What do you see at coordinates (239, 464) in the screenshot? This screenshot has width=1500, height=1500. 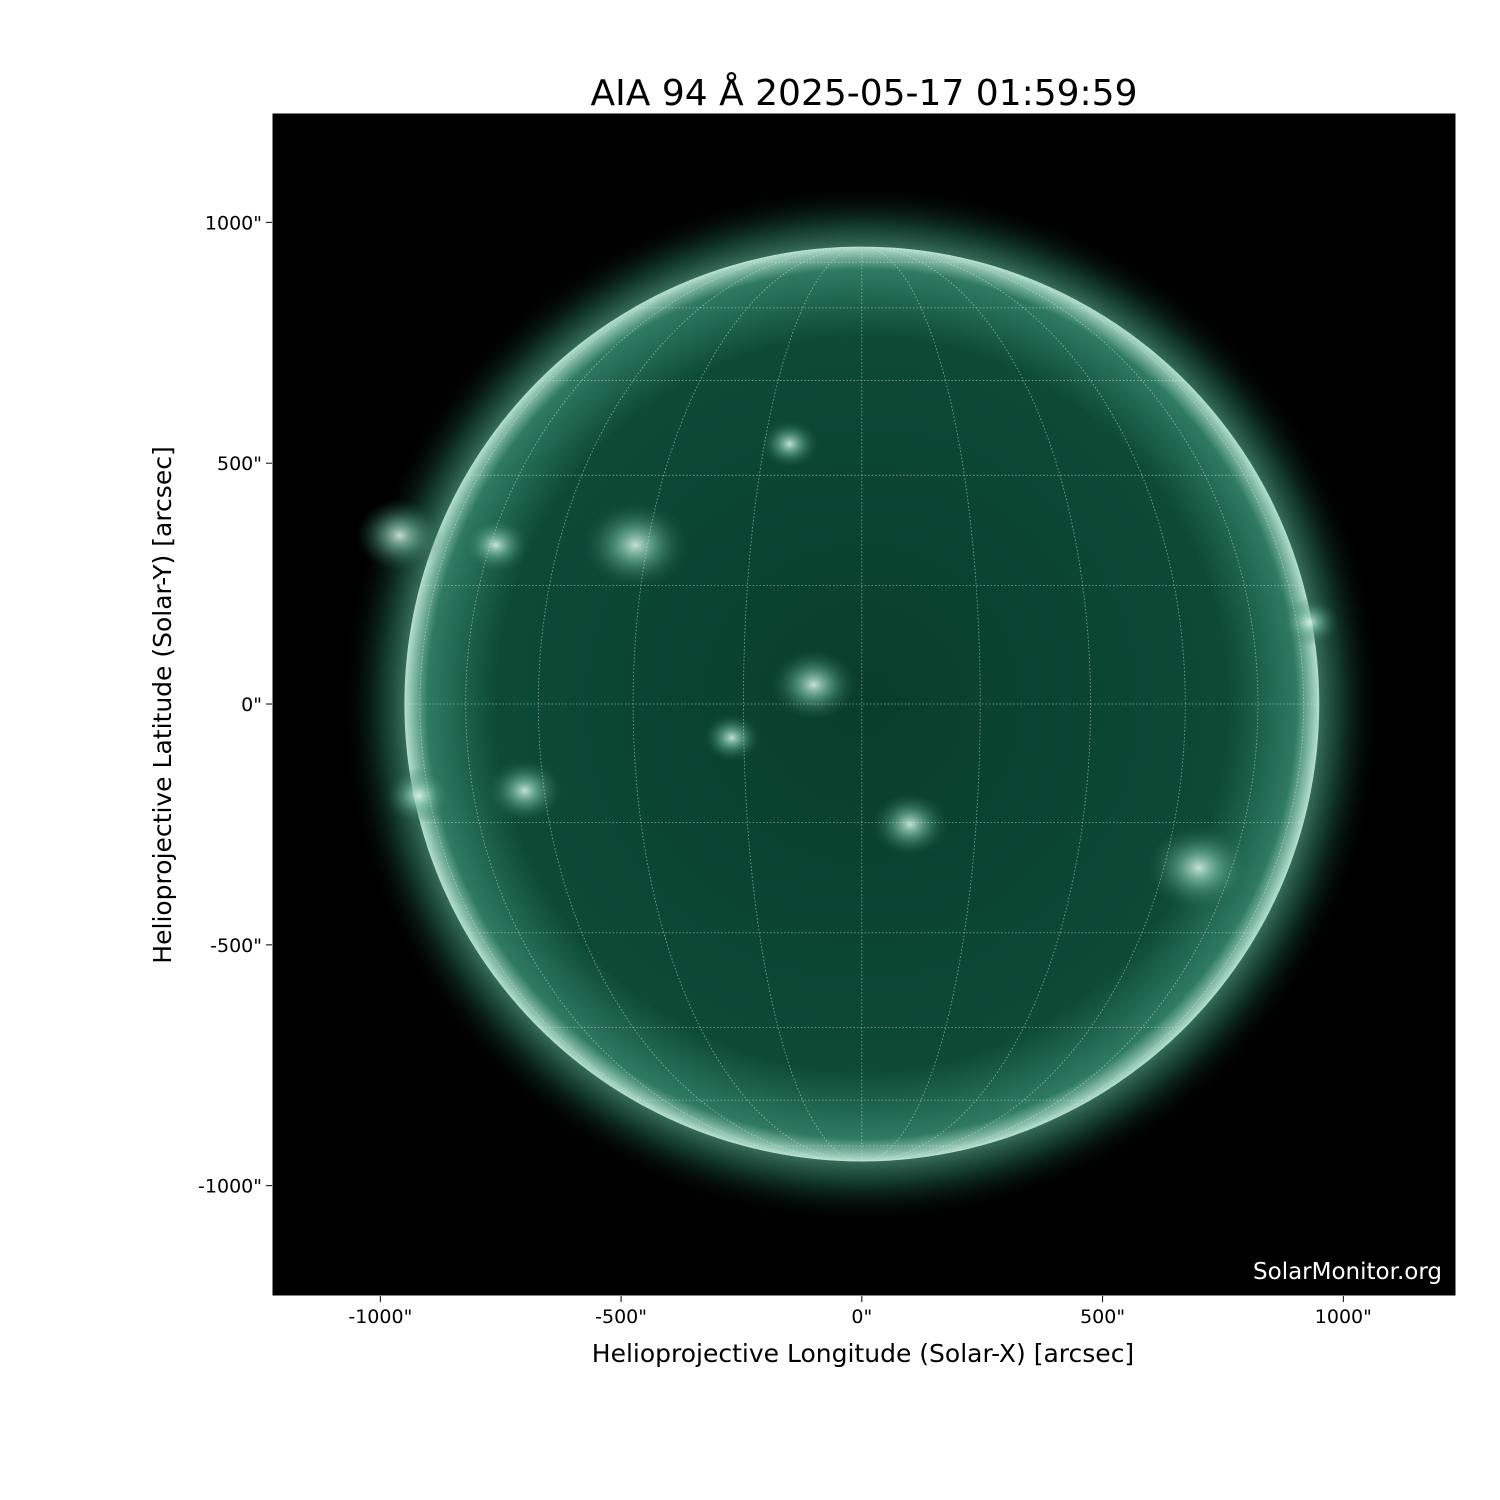 I see `y-tick-label: 500"` at bounding box center [239, 464].